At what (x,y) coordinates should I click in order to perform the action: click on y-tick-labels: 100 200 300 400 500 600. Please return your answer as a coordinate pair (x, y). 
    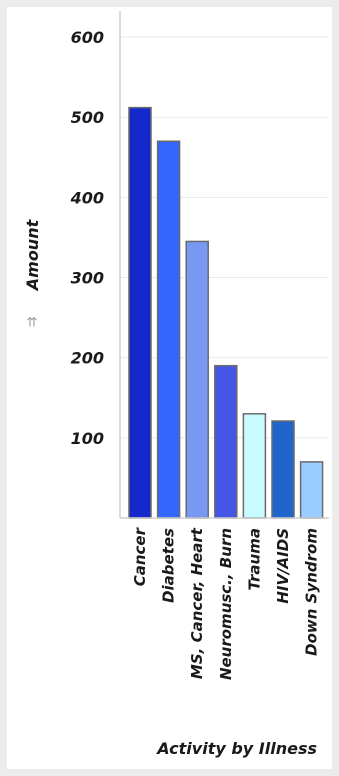
    Looking at the image, I should click on (87, 238).